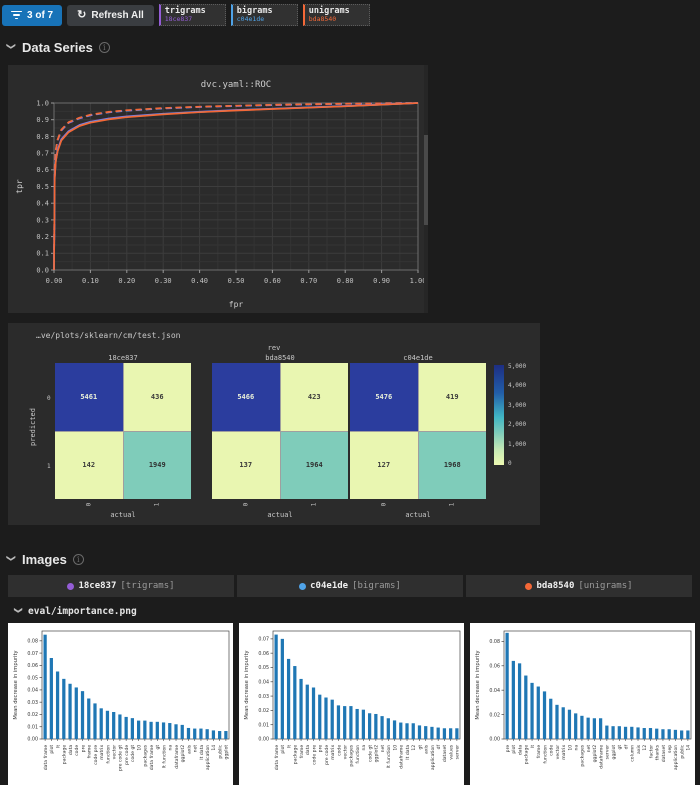 The width and height of the screenshot is (700, 785). I want to click on svg-text: data, so click(520, 750).